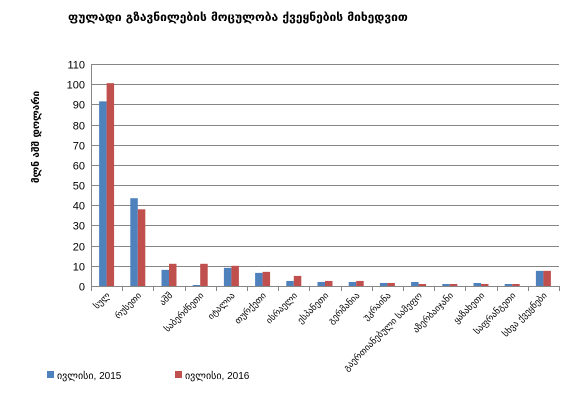 The height and width of the screenshot is (401, 582). Describe the element at coordinates (79, 248) in the screenshot. I see `y-tick-label: 20` at that location.